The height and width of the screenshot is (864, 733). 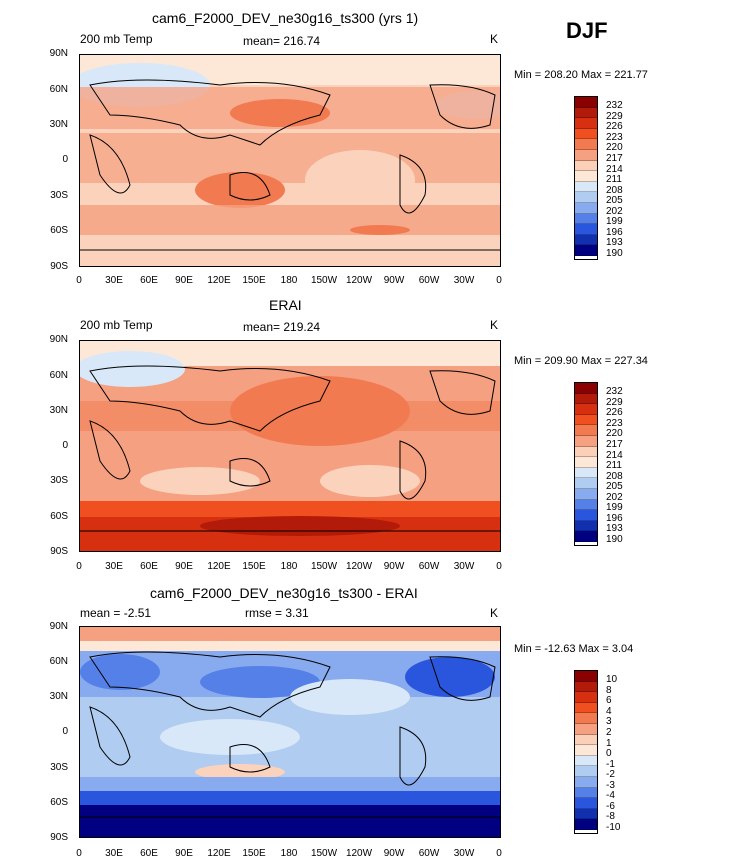 What do you see at coordinates (59, 551) in the screenshot?
I see `panel-2-lat-label: 90S` at bounding box center [59, 551].